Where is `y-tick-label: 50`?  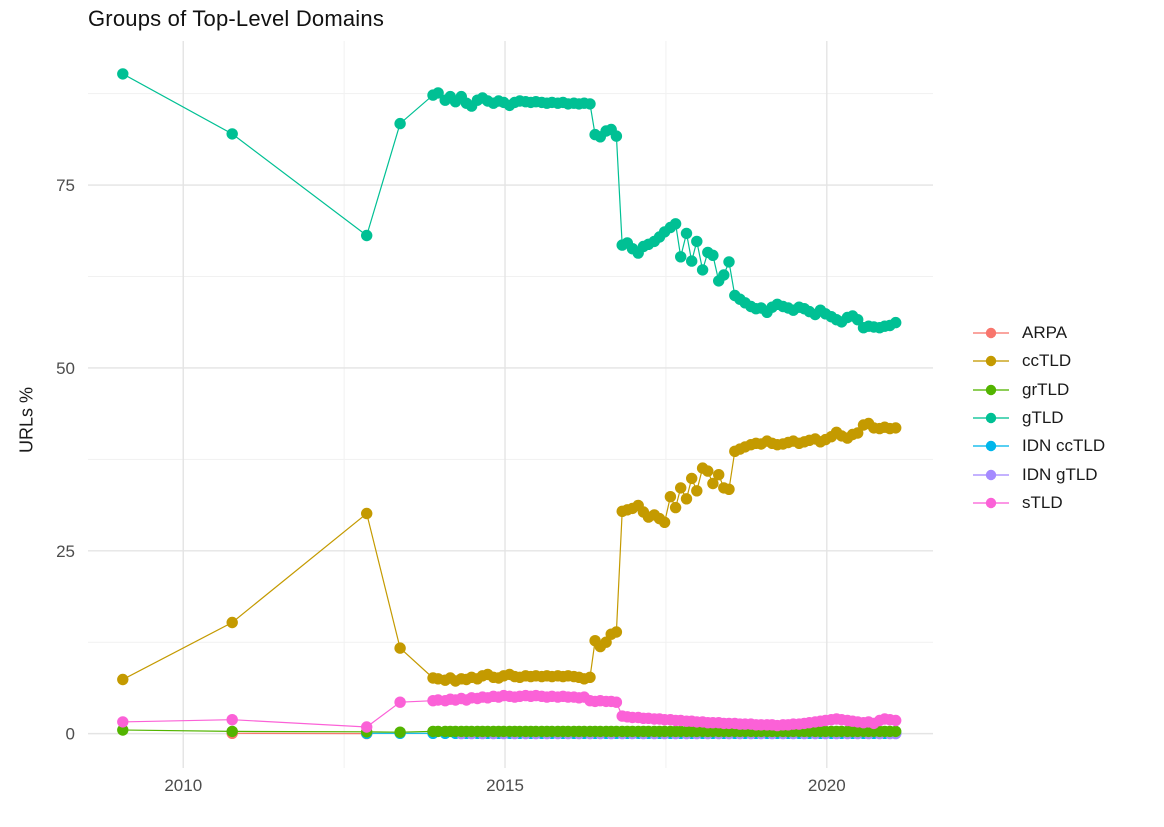 y-tick-label: 50 is located at coordinates (65, 368).